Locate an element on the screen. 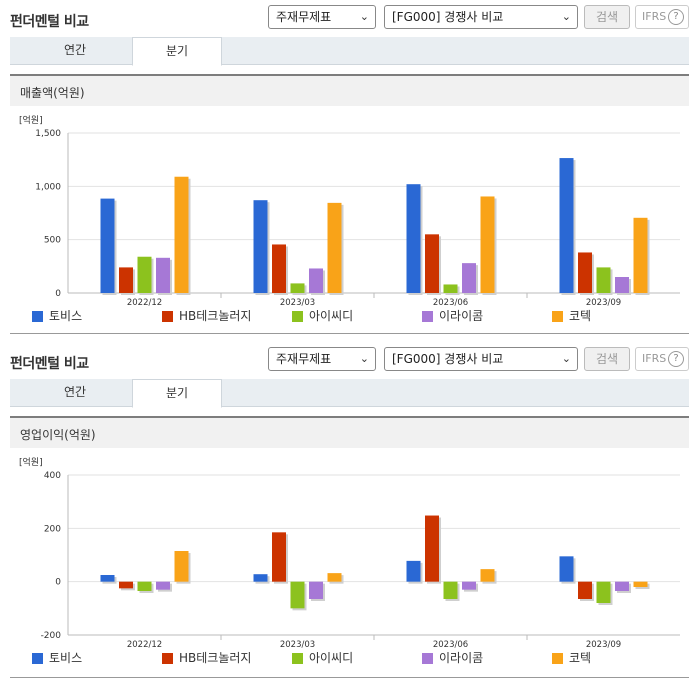 This screenshot has height=684, width=696. y-tick-label: 1,500 is located at coordinates (48, 134).